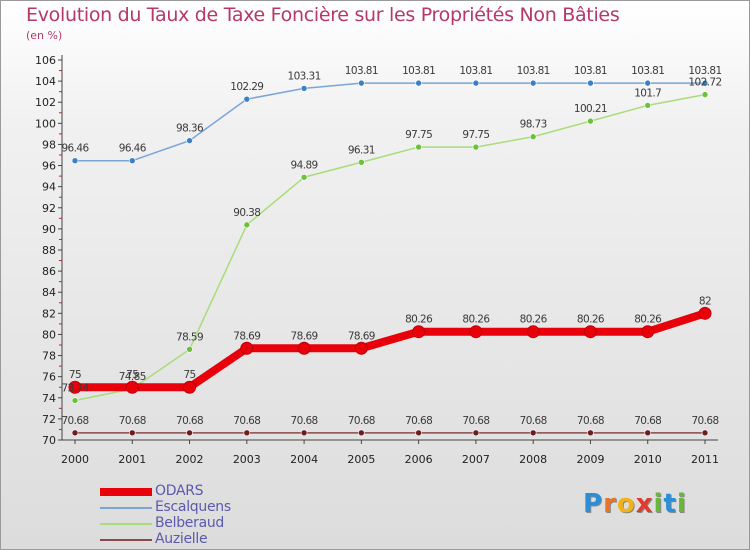 The width and height of the screenshot is (750, 550). What do you see at coordinates (670, 504) in the screenshot?
I see `logo-letter: t` at bounding box center [670, 504].